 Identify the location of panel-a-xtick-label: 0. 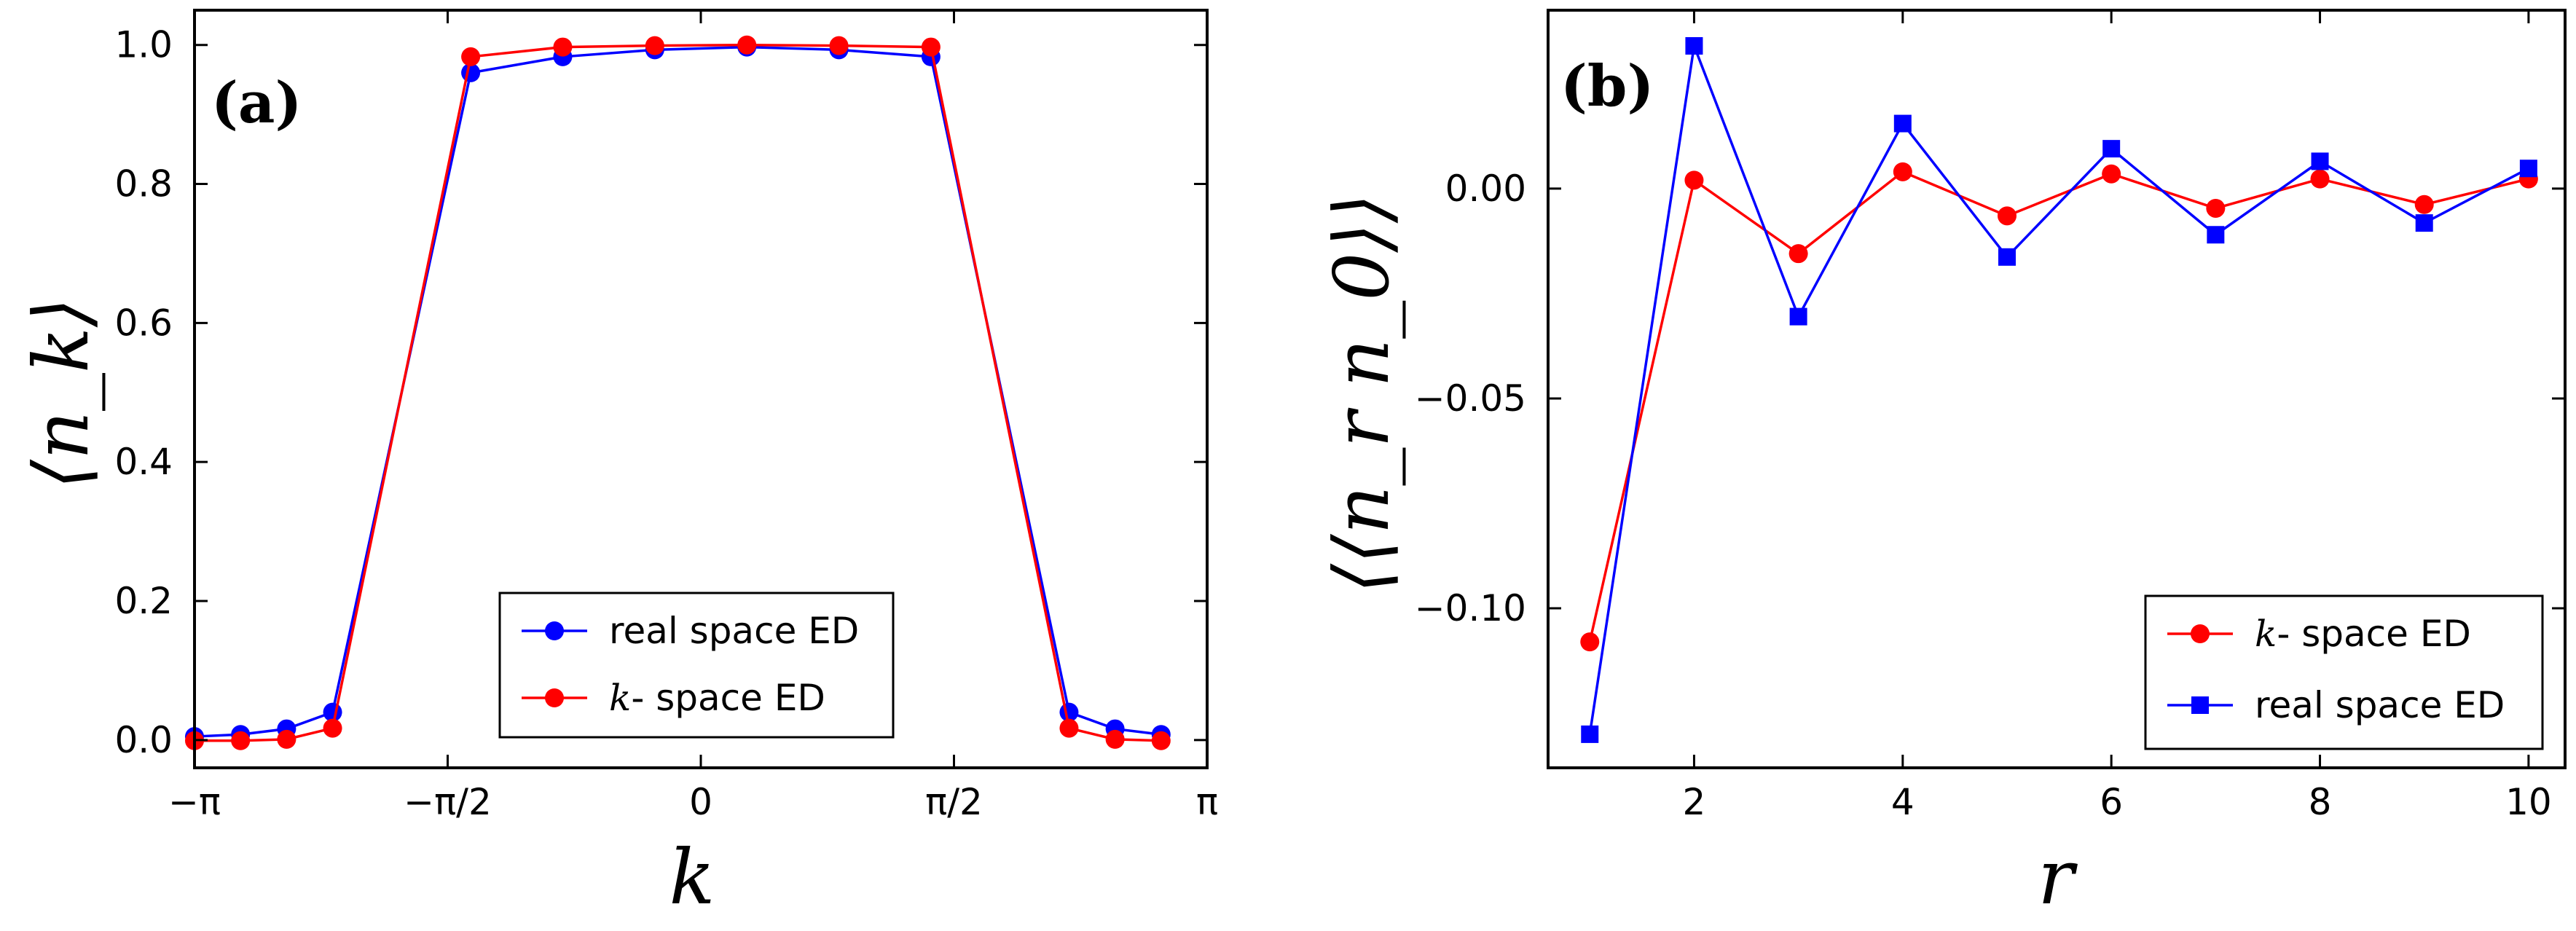
(700, 802).